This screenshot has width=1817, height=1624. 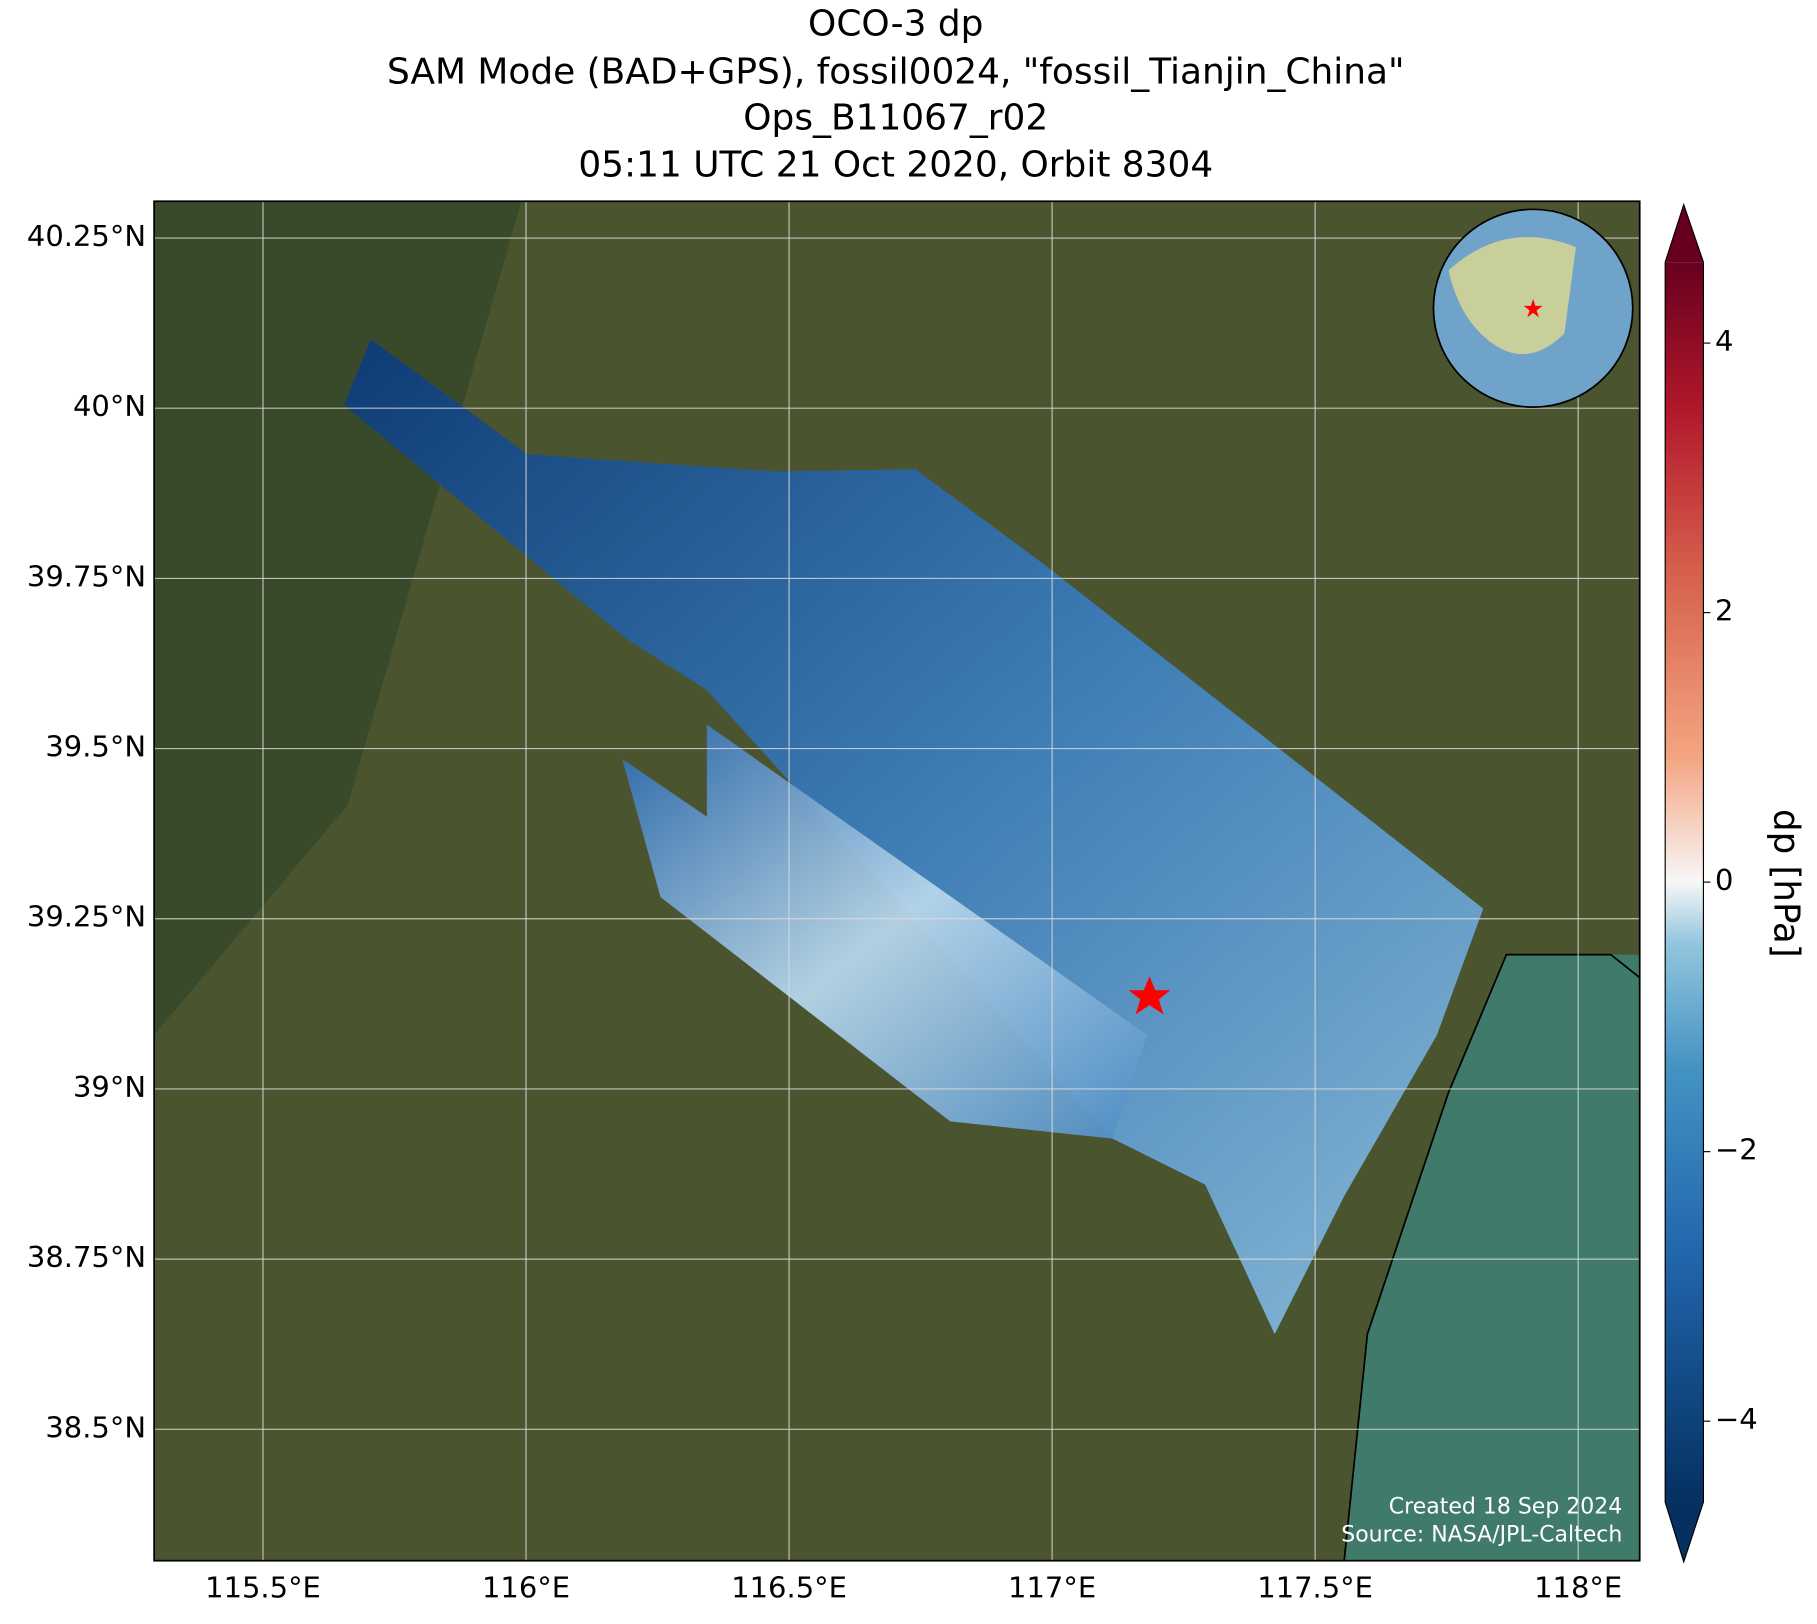 I want to click on y-tick-label: 40°N, so click(x=109, y=406).